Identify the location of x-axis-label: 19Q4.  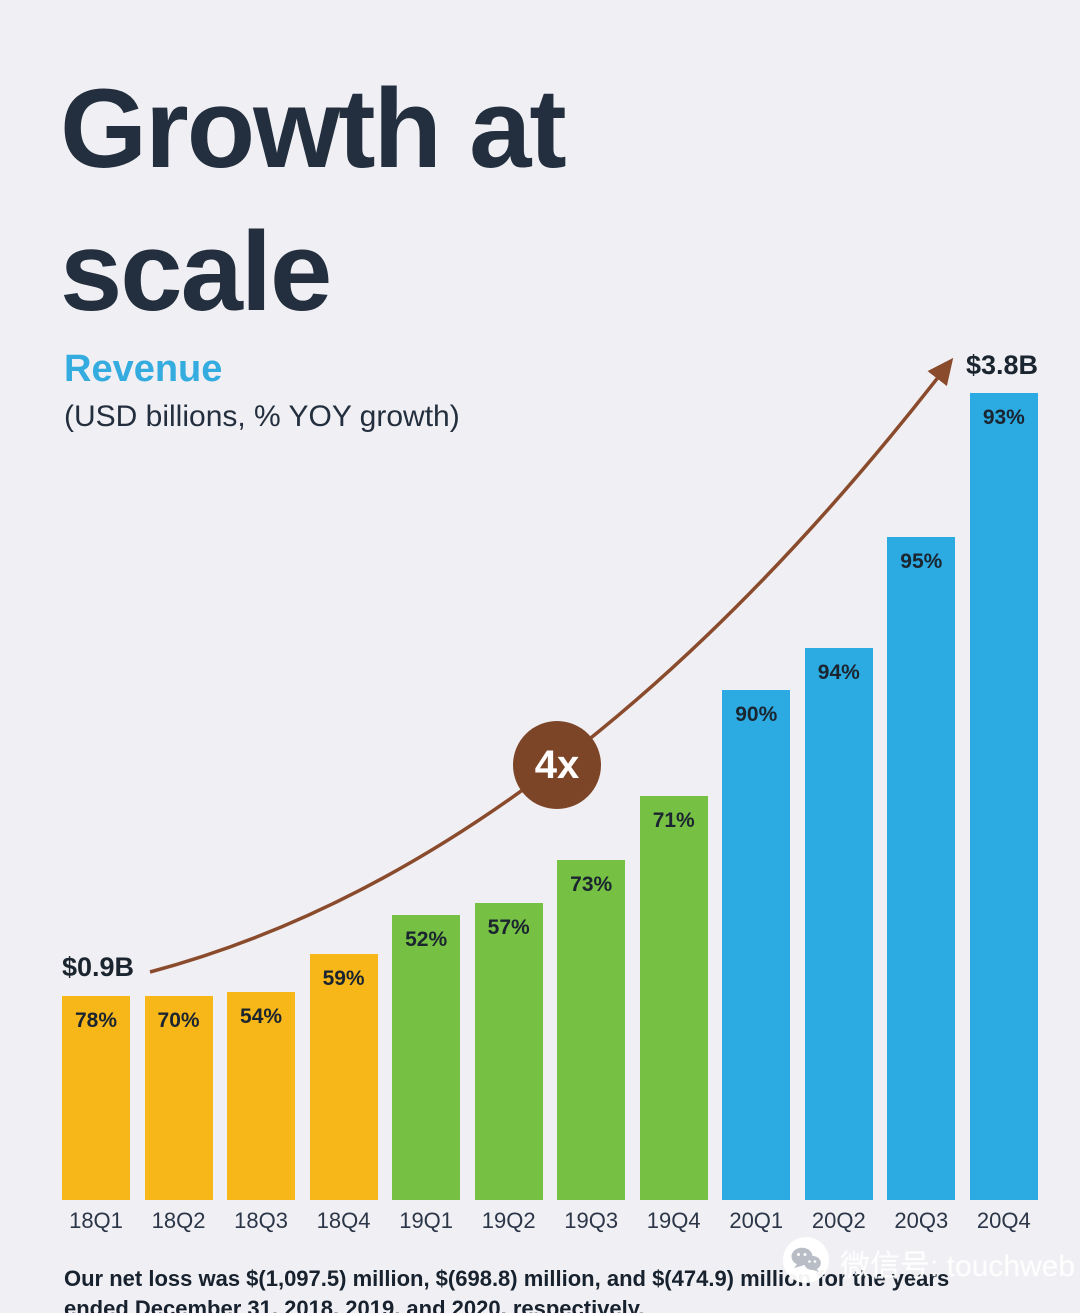
(673, 1220).